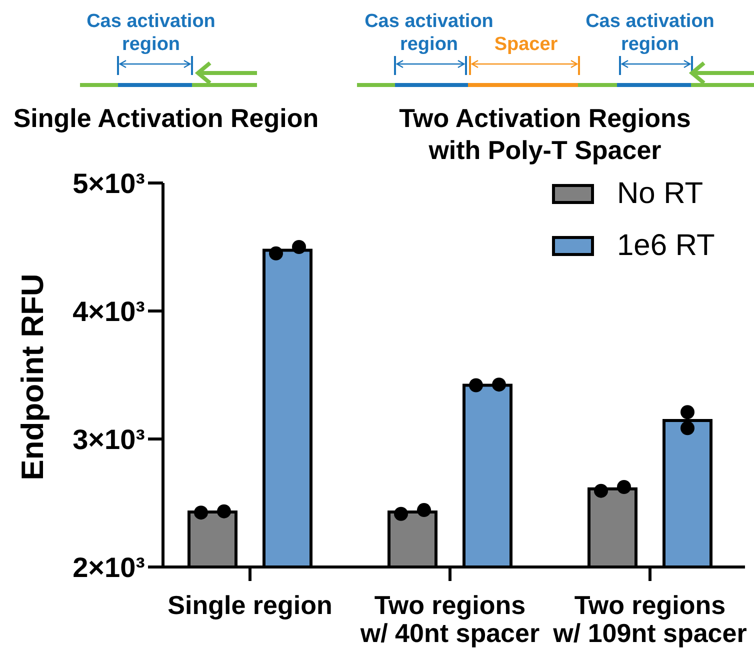 This screenshot has width=754, height=651. I want to click on y-tick-label: 4×10³, so click(108, 311).